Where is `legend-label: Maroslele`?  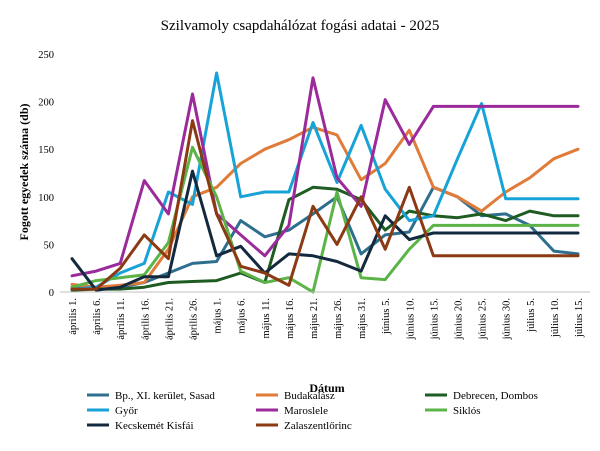
legend-label: Maroslele is located at coordinates (306, 411).